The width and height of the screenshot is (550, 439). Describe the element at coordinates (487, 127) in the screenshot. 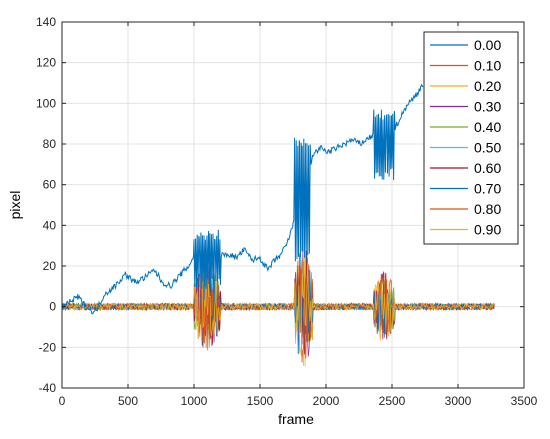

I see `legend-label: 0.40` at that location.